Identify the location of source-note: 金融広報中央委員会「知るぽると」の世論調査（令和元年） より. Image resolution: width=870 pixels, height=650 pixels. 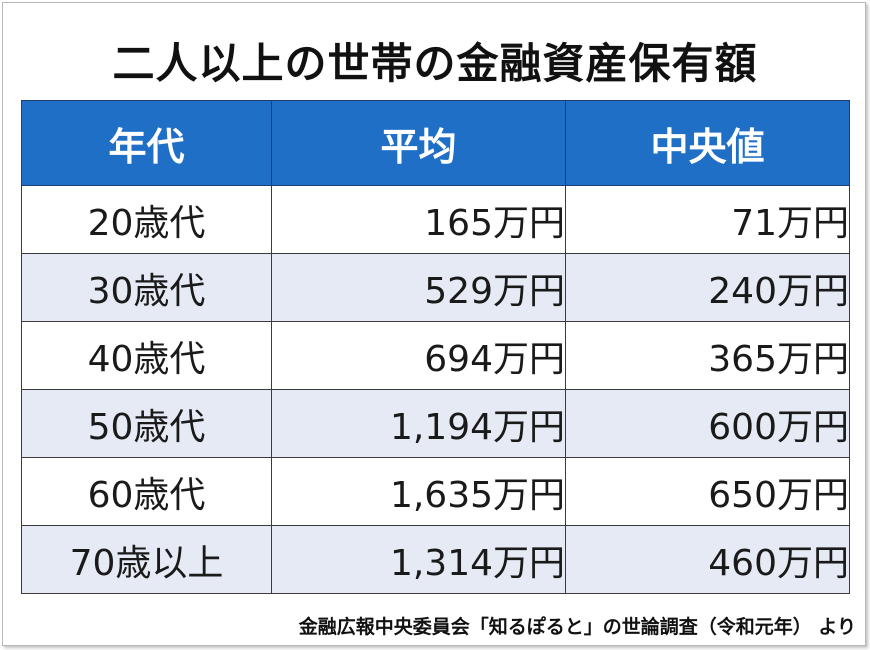
(577, 627).